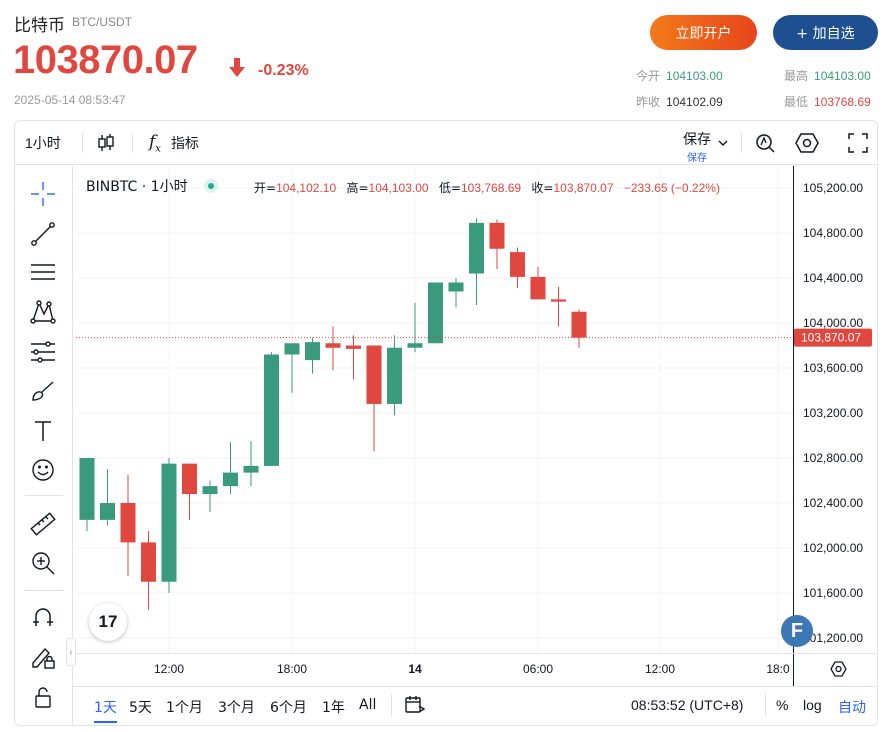 This screenshot has width=887, height=732. What do you see at coordinates (43, 312) in the screenshot?
I see `pattern-tool-icon` at bounding box center [43, 312].